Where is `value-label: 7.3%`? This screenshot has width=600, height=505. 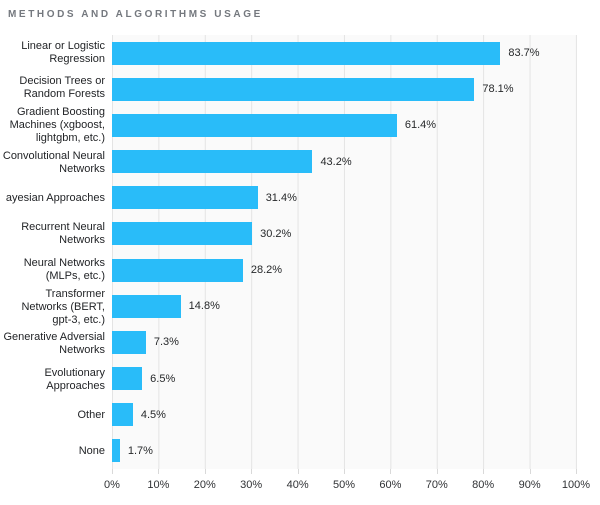 value-label: 7.3% is located at coordinates (166, 342).